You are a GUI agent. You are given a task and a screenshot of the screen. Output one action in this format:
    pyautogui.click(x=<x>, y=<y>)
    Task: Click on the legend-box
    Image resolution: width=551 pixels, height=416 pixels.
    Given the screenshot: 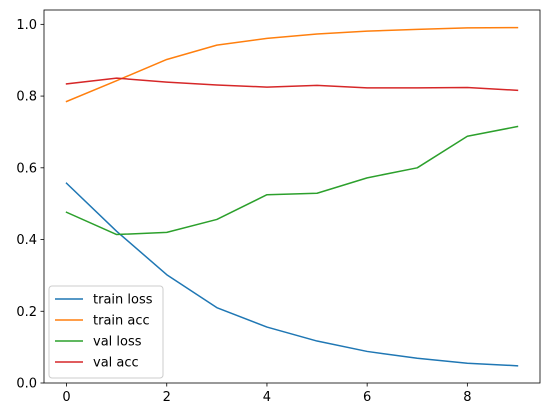 What is the action you would take?
    pyautogui.click(x=106, y=332)
    